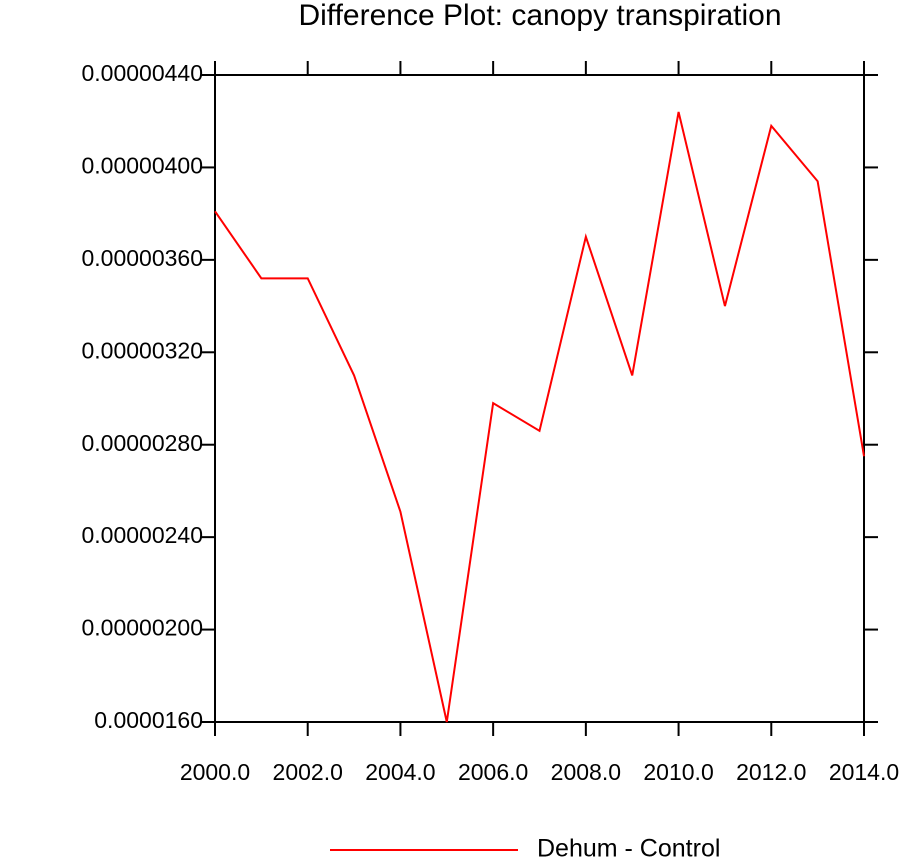 The width and height of the screenshot is (909, 861). What do you see at coordinates (142, 535) in the screenshot?
I see `y-tick-label: 0.00000240` at bounding box center [142, 535].